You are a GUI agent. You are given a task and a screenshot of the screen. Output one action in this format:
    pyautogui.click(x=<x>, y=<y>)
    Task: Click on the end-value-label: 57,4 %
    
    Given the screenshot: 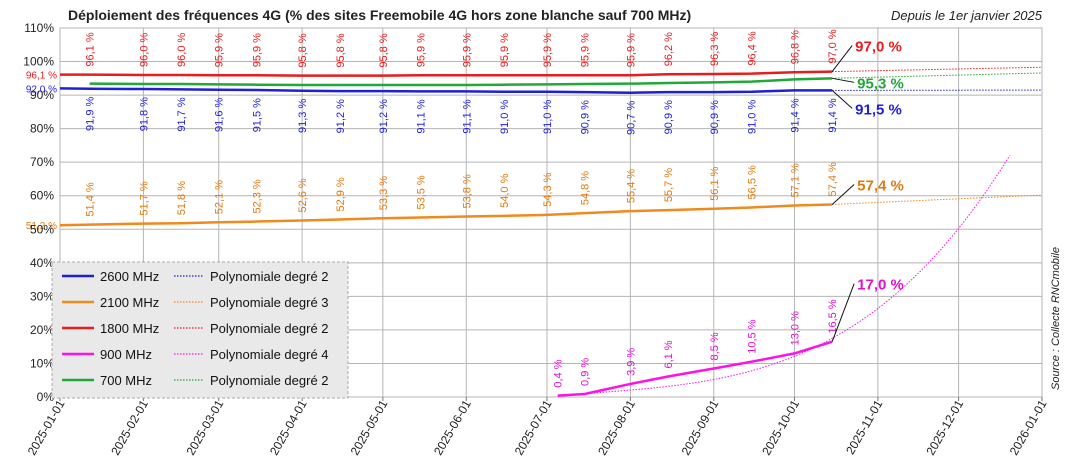 What is the action you would take?
    pyautogui.click(x=880, y=185)
    